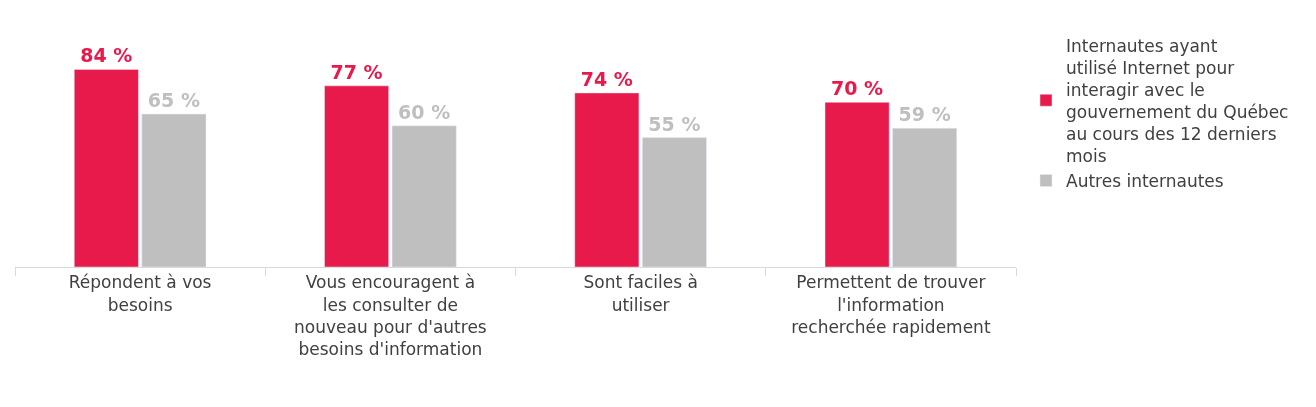 This screenshot has width=1316, height=407. I want to click on data-label: 65 %, so click(173, 100).